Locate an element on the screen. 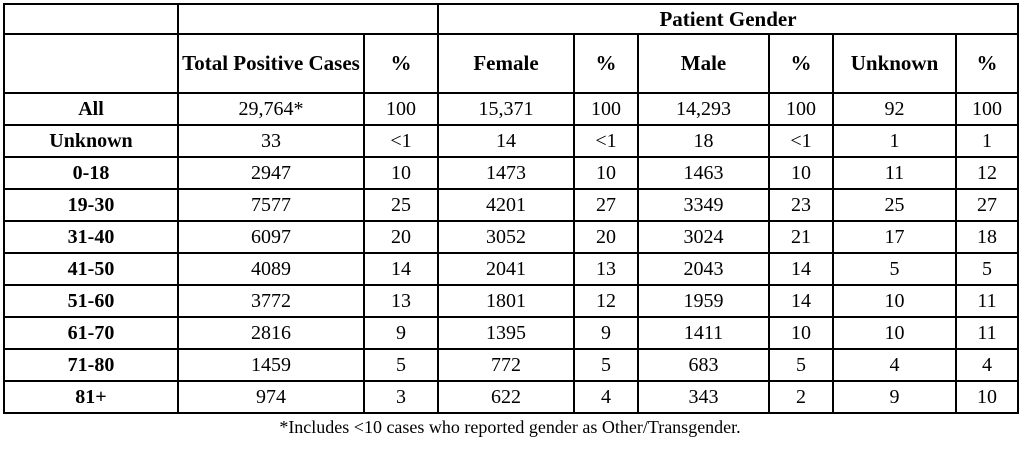  table-cell: 92 is located at coordinates (894, 109).